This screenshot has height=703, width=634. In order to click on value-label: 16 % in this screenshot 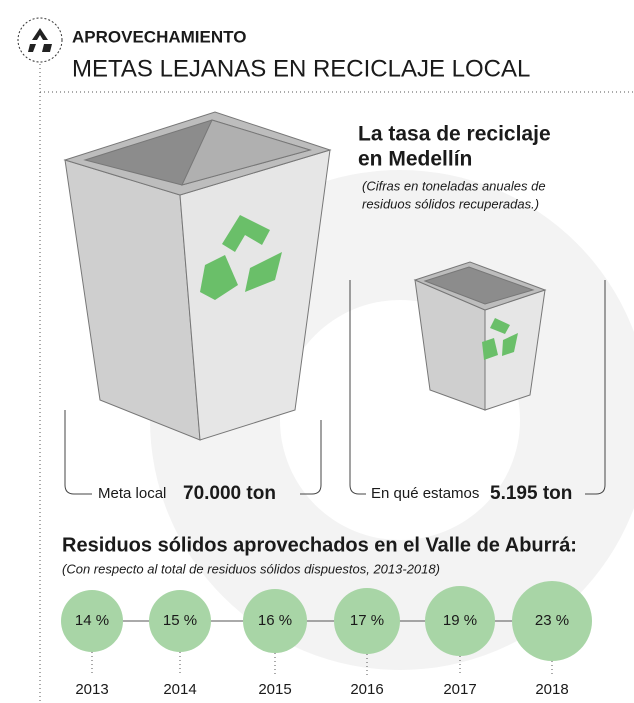, I will do `click(275, 620)`.